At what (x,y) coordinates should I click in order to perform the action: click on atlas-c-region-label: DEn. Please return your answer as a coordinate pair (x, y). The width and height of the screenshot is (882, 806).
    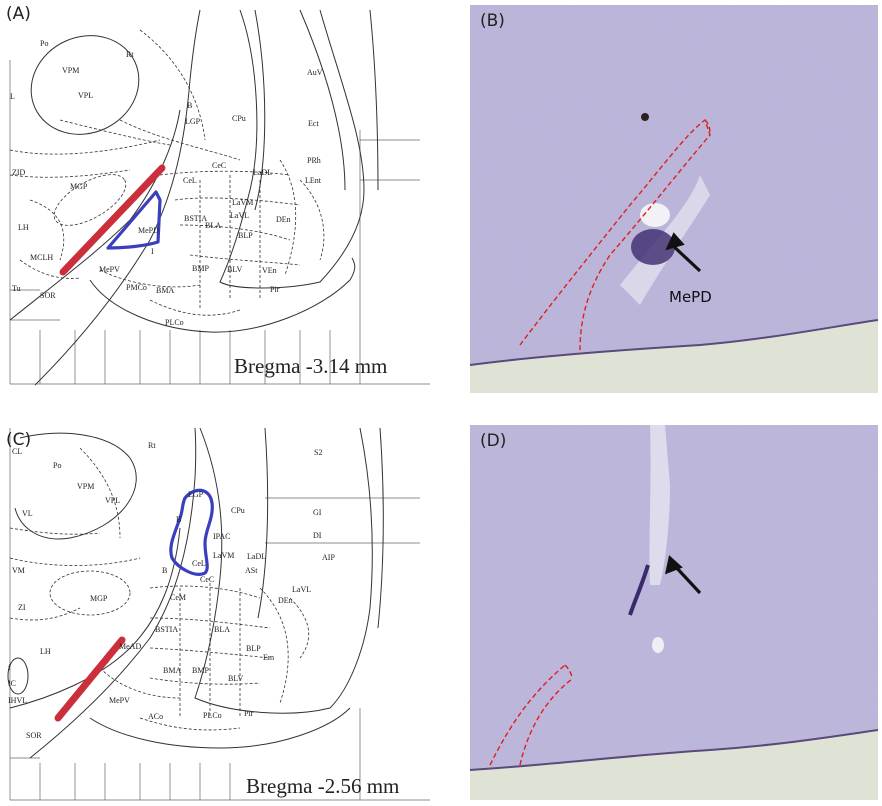
    Looking at the image, I should click on (285, 600).